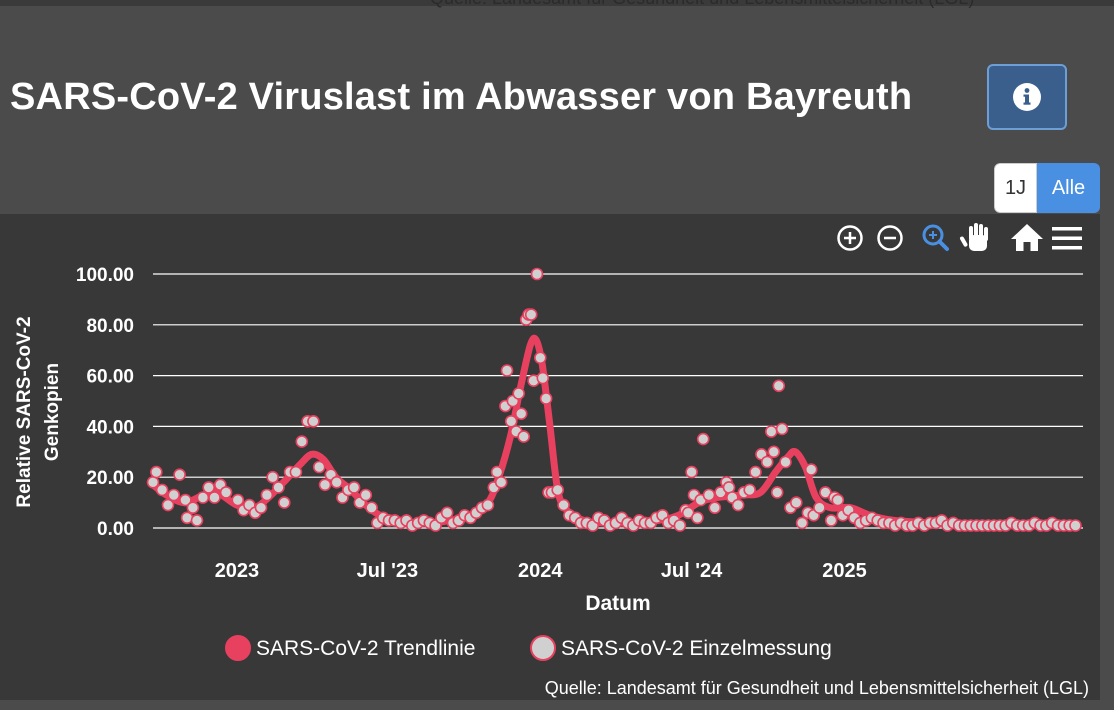 This screenshot has width=1114, height=710. I want to click on x-tick-label: 2024, so click(540, 571).